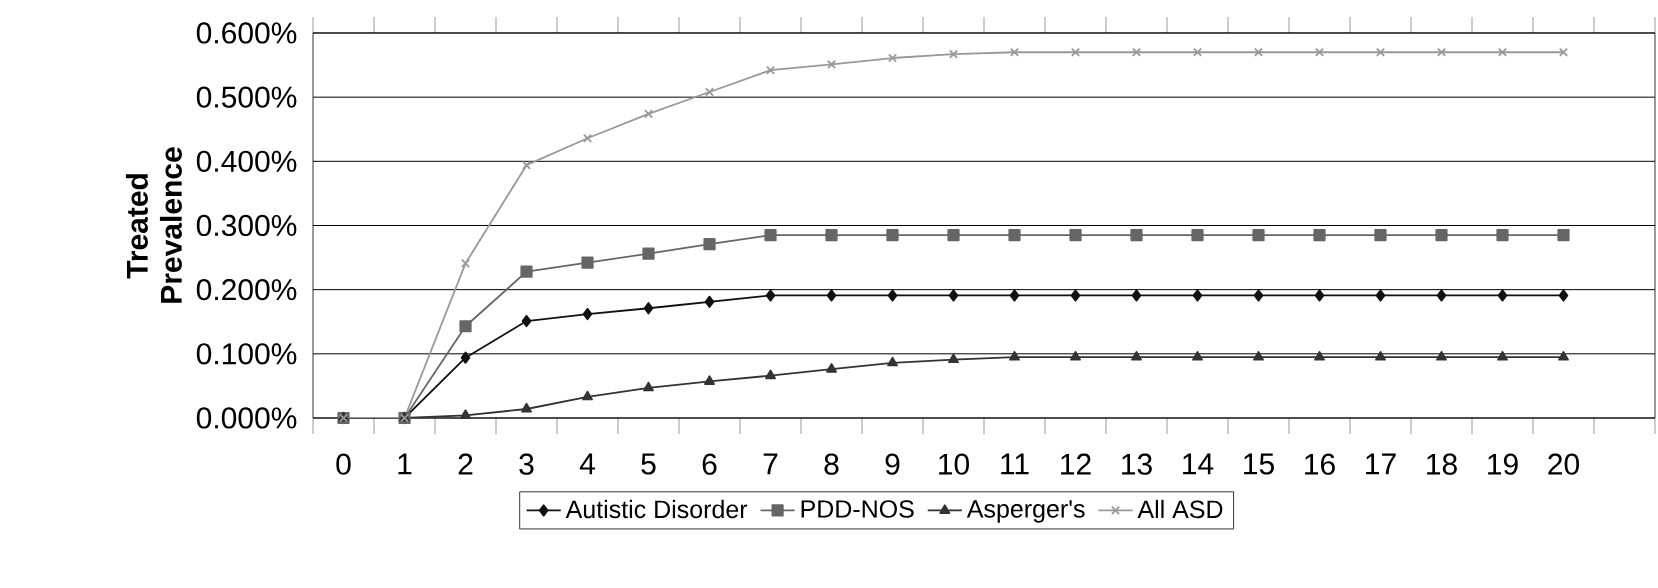  Describe the element at coordinates (465, 464) in the screenshot. I see `x-tick-label: 2` at that location.